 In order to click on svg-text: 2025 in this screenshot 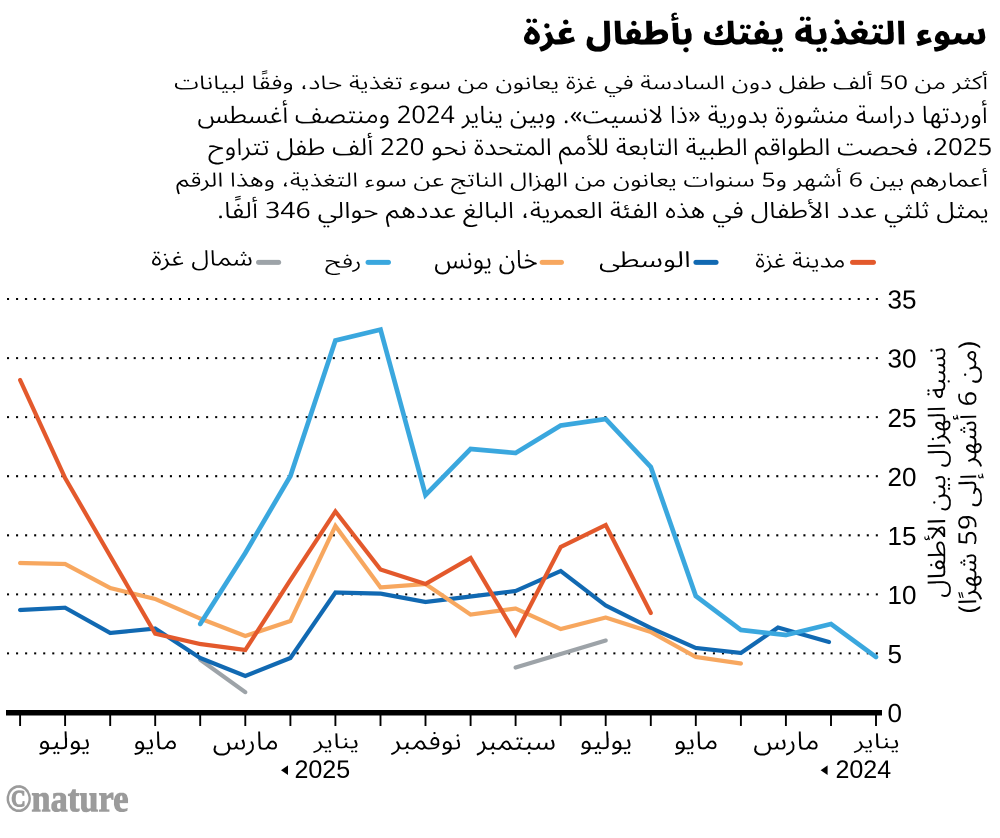, I will do `click(323, 770)`.